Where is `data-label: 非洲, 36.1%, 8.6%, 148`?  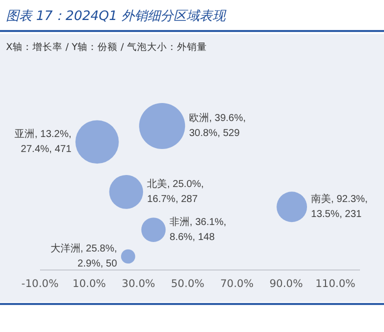
data-label: 非洲, 36.1%, 8.6%, 148 is located at coordinates (198, 229).